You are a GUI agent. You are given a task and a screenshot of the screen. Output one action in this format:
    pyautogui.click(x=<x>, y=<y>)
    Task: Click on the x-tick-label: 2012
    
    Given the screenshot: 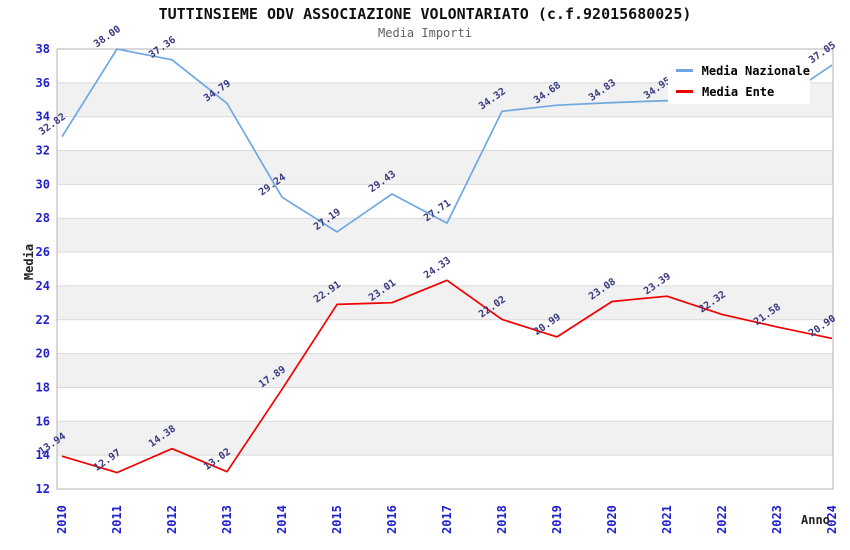 What is the action you would take?
    pyautogui.click(x=172, y=519)
    